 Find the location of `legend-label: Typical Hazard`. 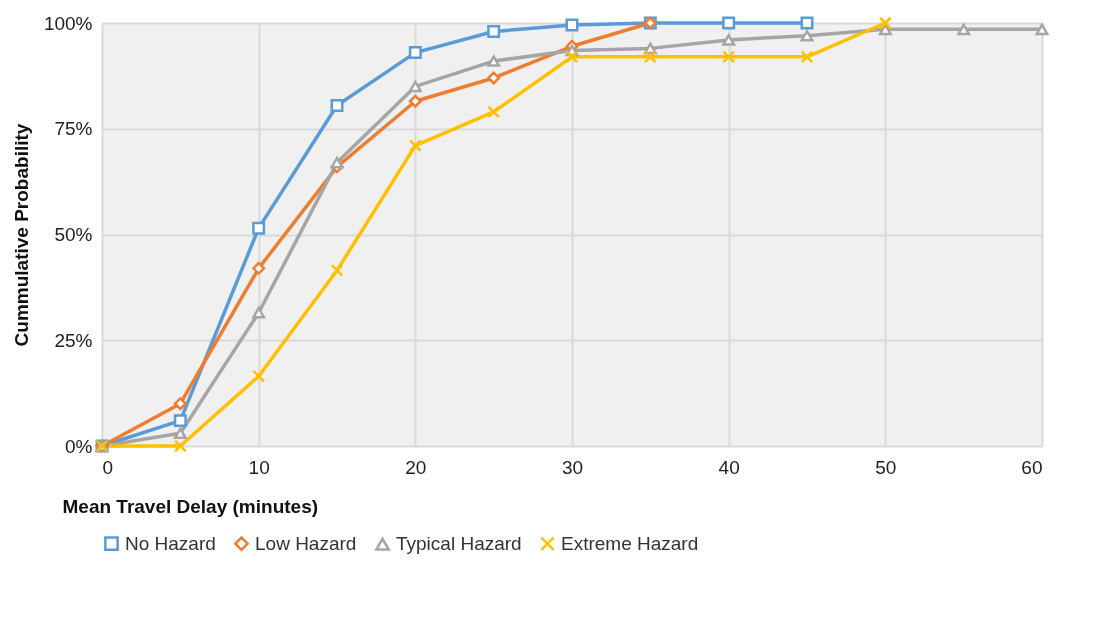

legend-label: Typical Hazard is located at coordinates (459, 544).